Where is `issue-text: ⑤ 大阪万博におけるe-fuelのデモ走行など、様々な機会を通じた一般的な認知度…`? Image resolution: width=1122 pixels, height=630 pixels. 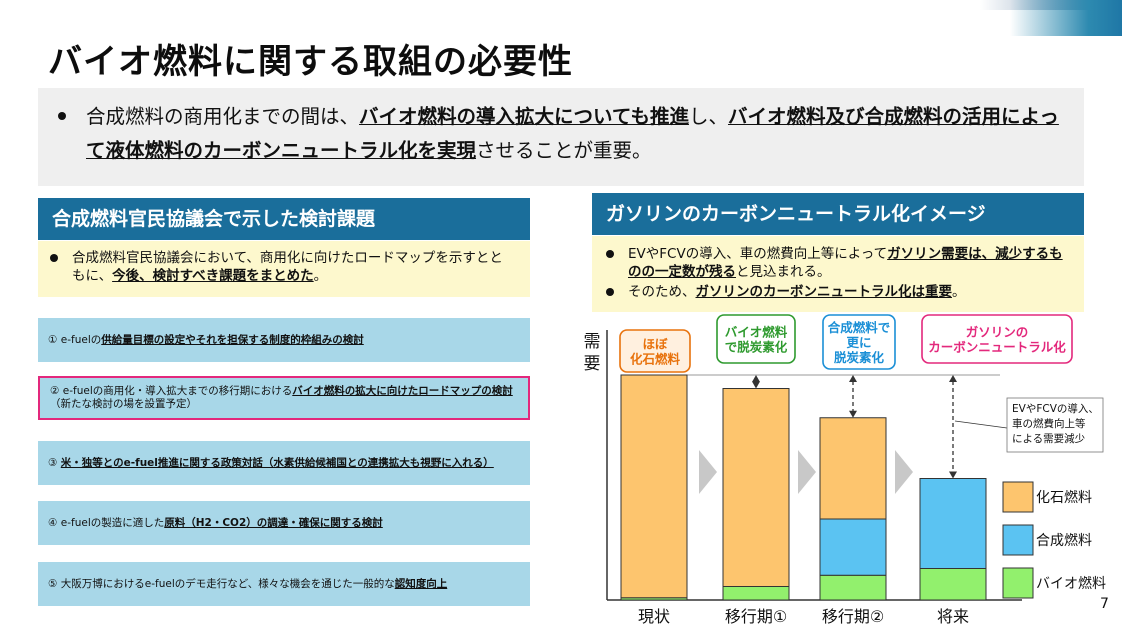 issue-text: ⑤ 大阪万博におけるe-fuelのデモ走行など、様々な機会を通じた一般的な認知度… is located at coordinates (289, 584).